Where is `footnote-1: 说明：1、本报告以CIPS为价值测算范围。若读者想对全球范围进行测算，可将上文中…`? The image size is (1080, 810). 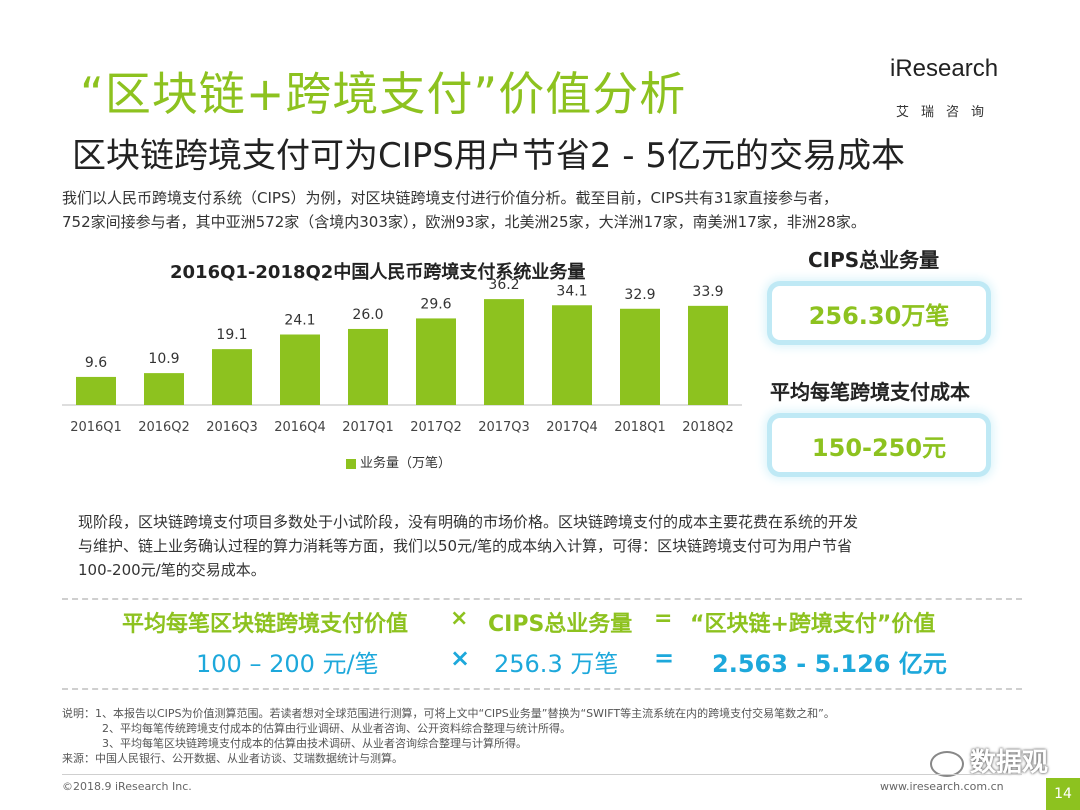
footnote-1: 说明：1、本报告以CIPS为价值测算范围。若读者想对全球范围进行测算，可将上文中… is located at coordinates (448, 713).